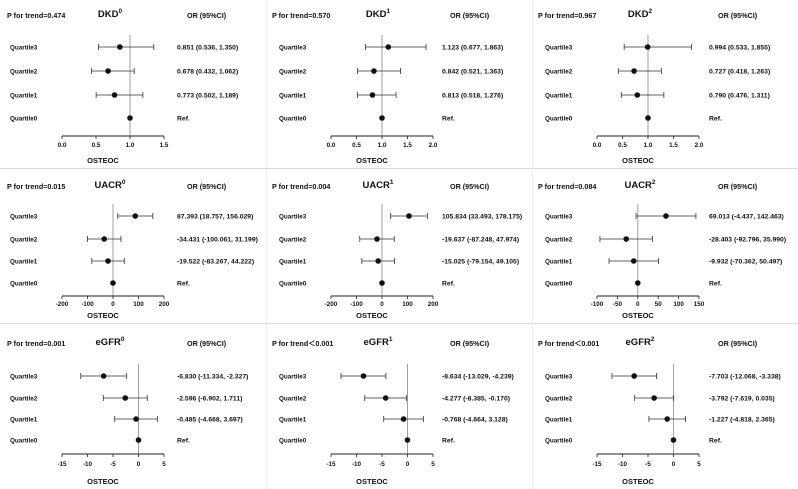 The height and width of the screenshot is (489, 798). Describe the element at coordinates (745, 377) in the screenshot. I see `or-value-text: -7.703 (-12.068, -3.338)` at that location.